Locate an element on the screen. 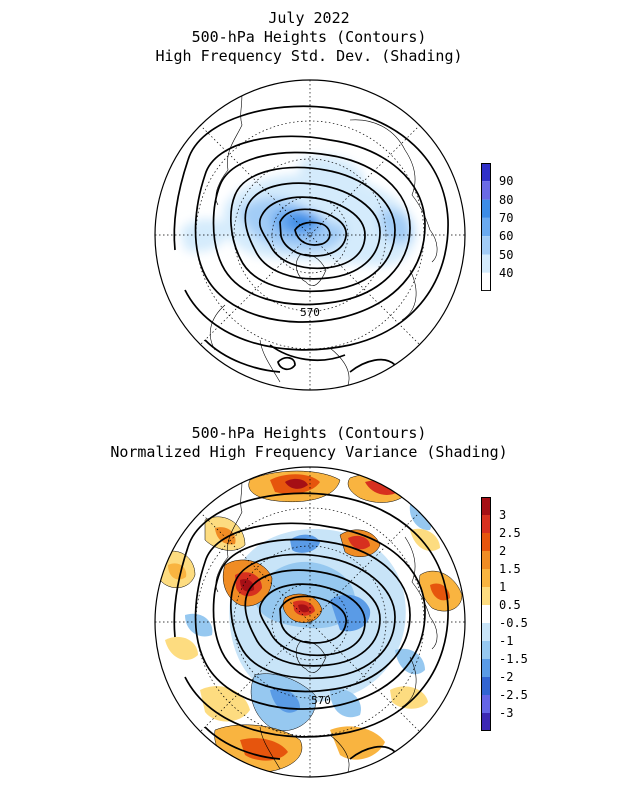 This screenshot has height=800, width=618. top-shading is located at coordinates (298, 211).